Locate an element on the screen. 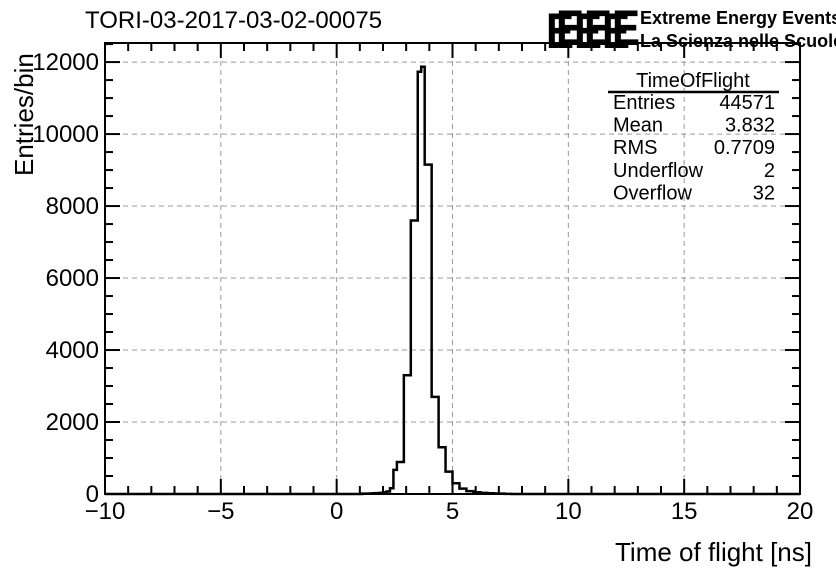 The image size is (836, 572). y-axis-tick-labels: 0 2000 4000 6000 8000 10000 12000 is located at coordinates (65, 278).